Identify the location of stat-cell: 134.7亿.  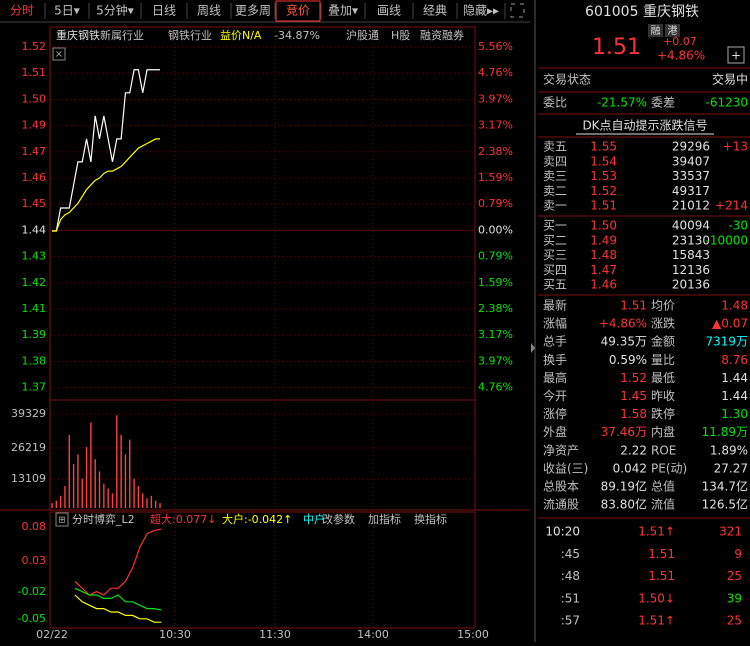
(725, 486).